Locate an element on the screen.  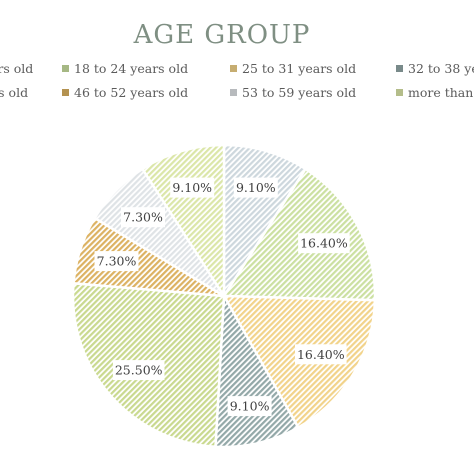
legend-label: 25 to 31 years old is located at coordinates (299, 68).